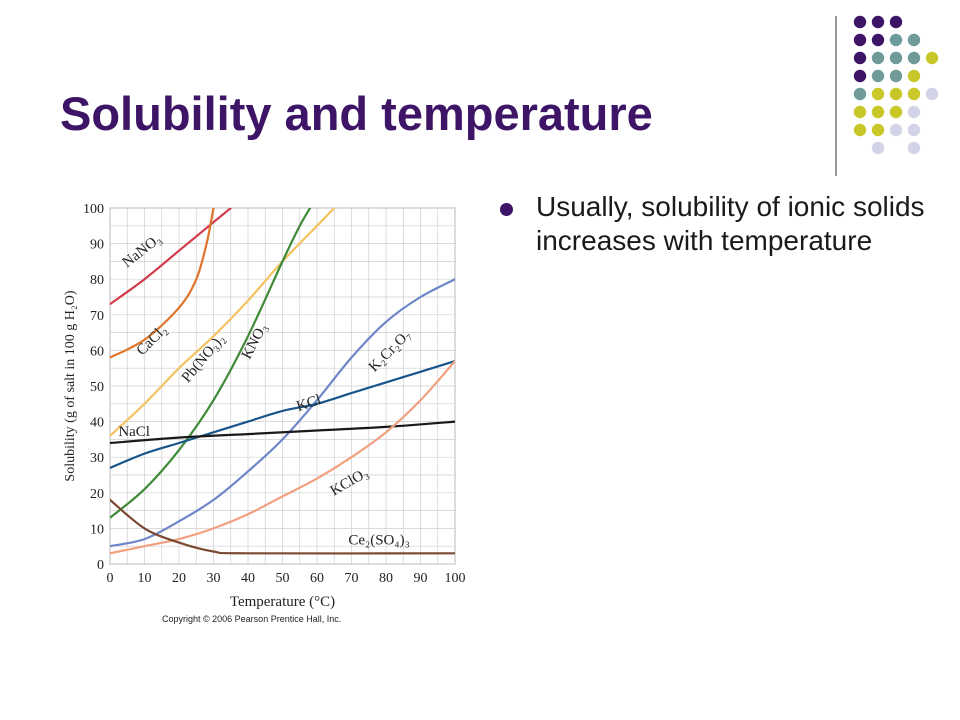  Describe the element at coordinates (97, 529) in the screenshot. I see `y-tick-label: 10` at that location.